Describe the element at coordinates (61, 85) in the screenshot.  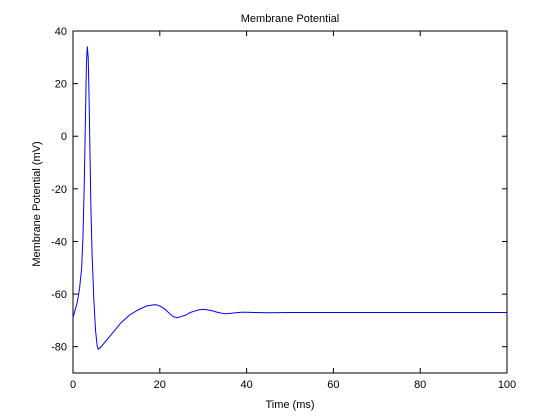
I see `y-tick-label: 20` at that location.